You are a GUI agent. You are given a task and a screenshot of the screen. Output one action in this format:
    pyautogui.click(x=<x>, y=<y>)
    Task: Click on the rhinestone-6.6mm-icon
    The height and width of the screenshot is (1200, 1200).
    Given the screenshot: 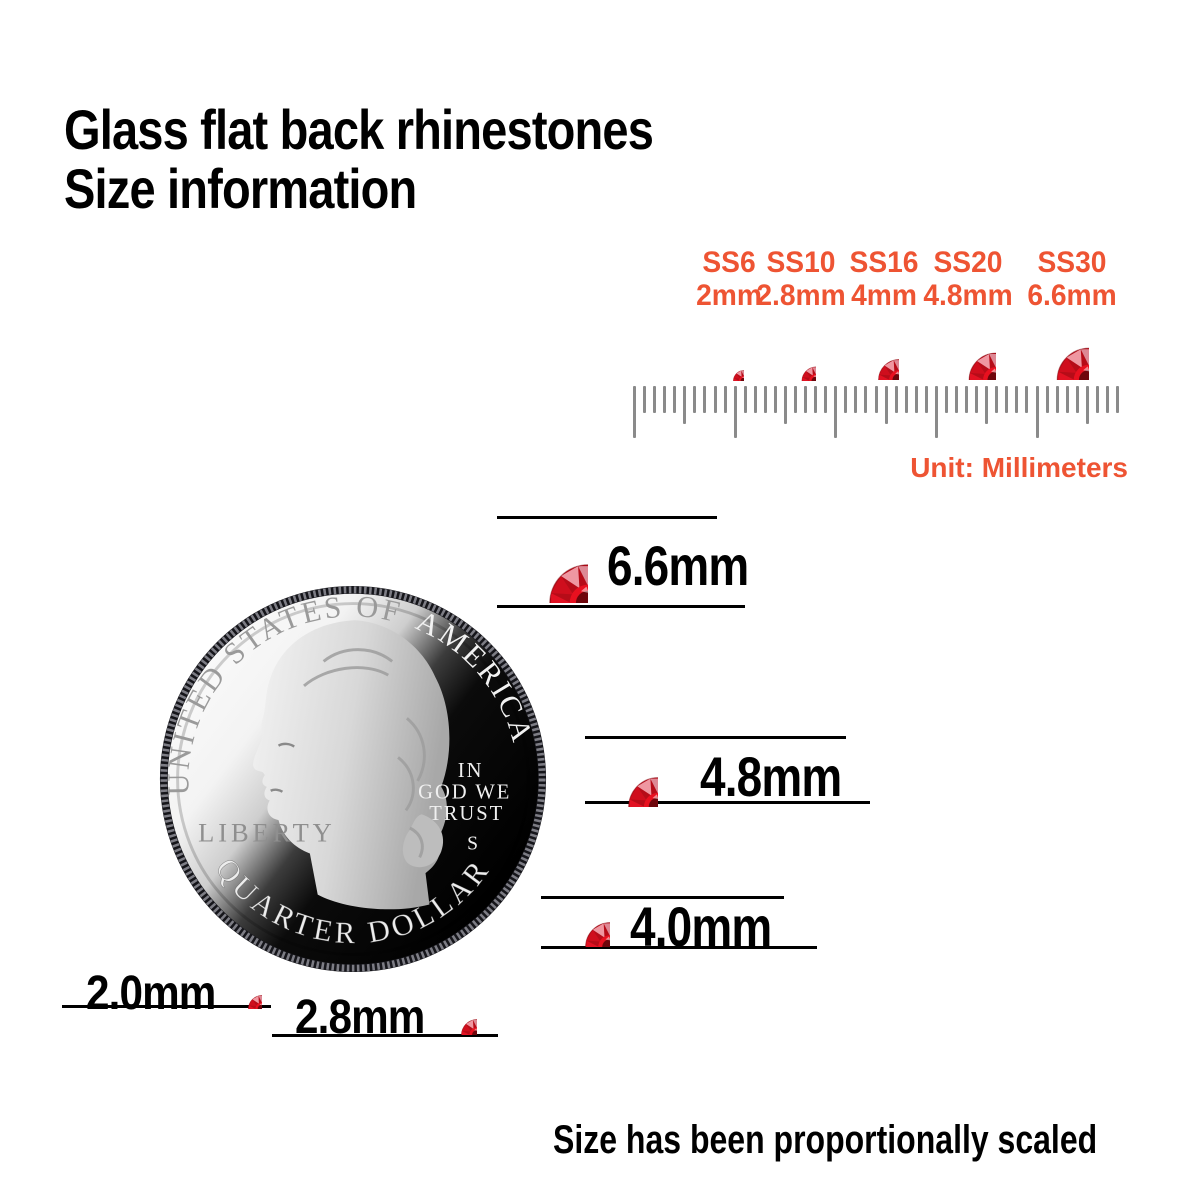 What is the action you would take?
    pyautogui.click(x=549, y=564)
    